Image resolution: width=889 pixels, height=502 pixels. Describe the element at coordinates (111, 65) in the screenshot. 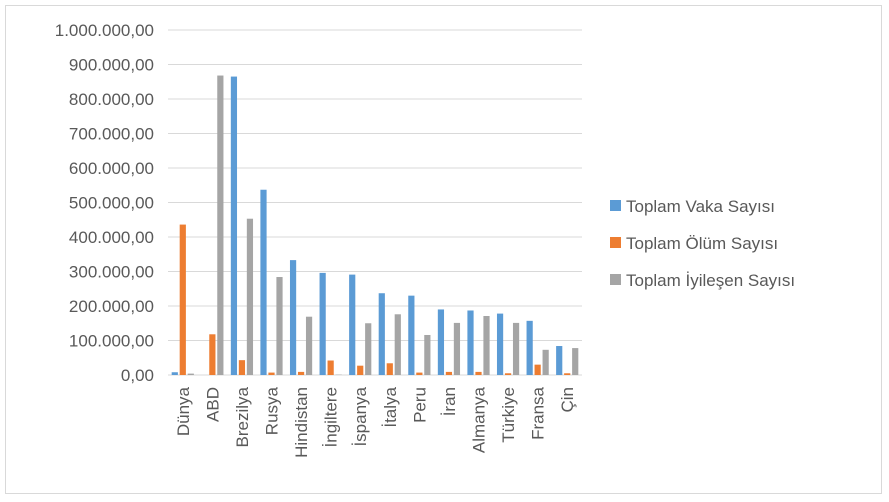

I see `y-tick-label: 900.000,00` at that location.